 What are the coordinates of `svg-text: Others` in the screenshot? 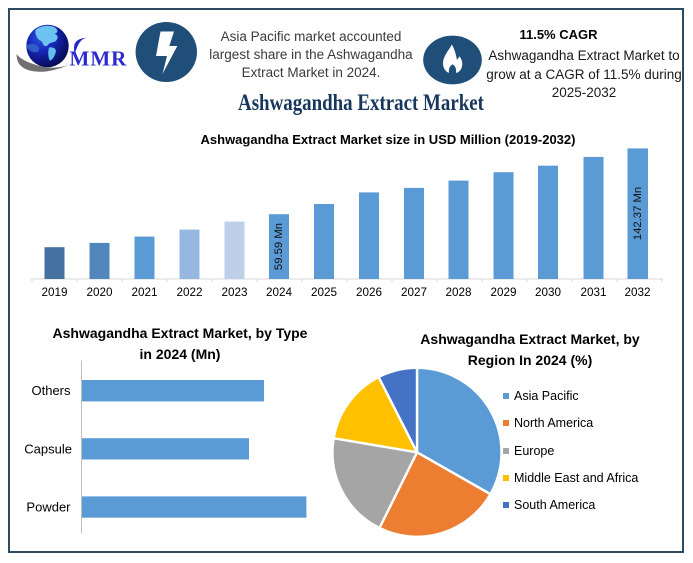 It's located at (51, 390).